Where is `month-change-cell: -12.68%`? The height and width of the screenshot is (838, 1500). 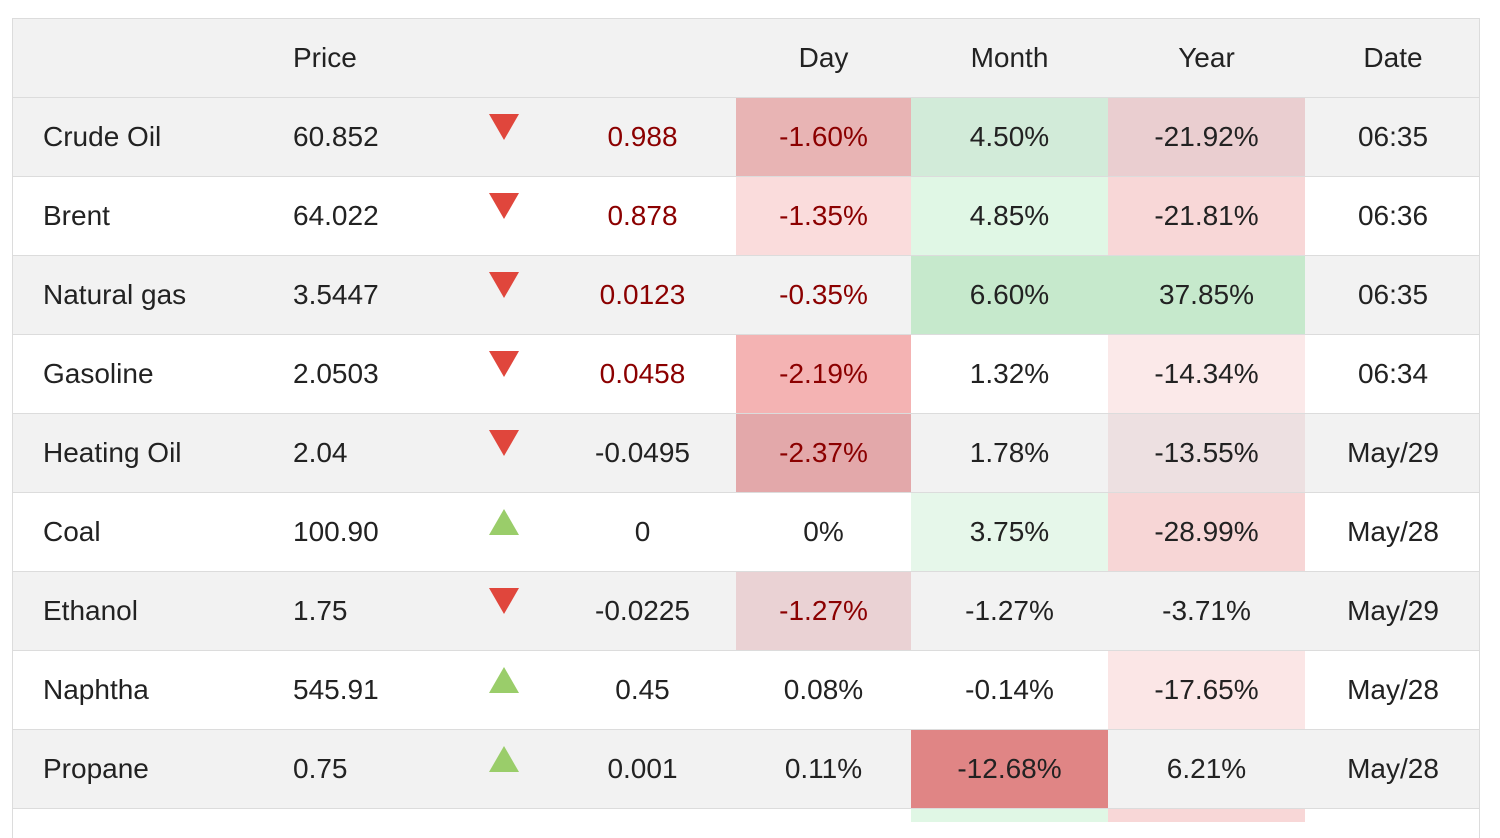 month-change-cell: -12.68% is located at coordinates (1009, 769).